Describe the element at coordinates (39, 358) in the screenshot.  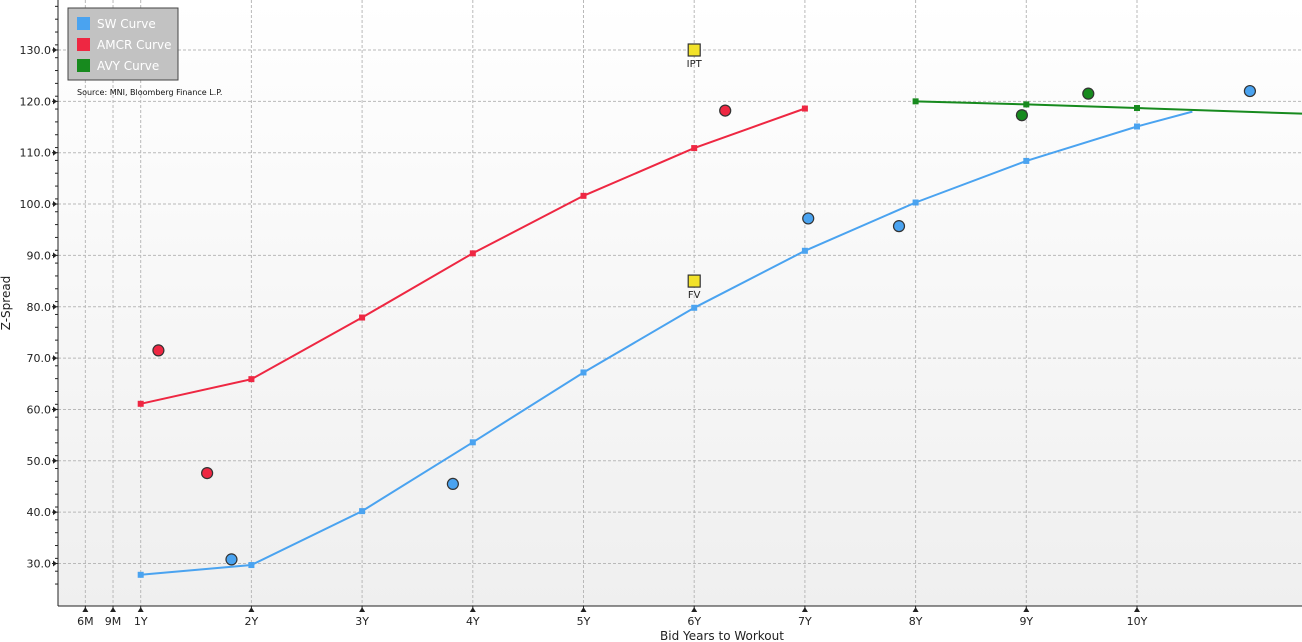
I see `y-tick-label: 70.0` at that location.